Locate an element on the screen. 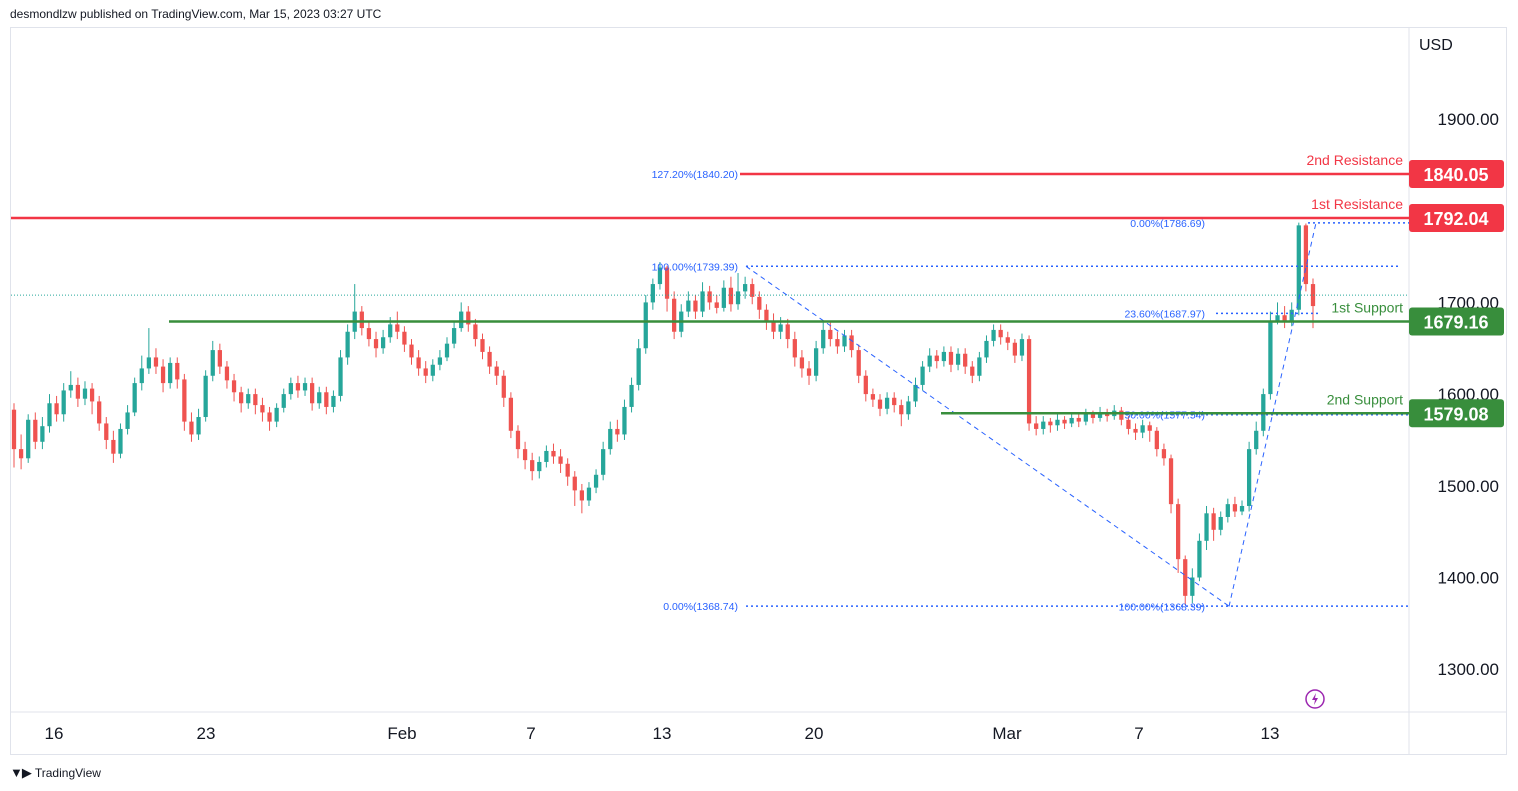 The image size is (1518, 791). flash-icon is located at coordinates (1315, 699).